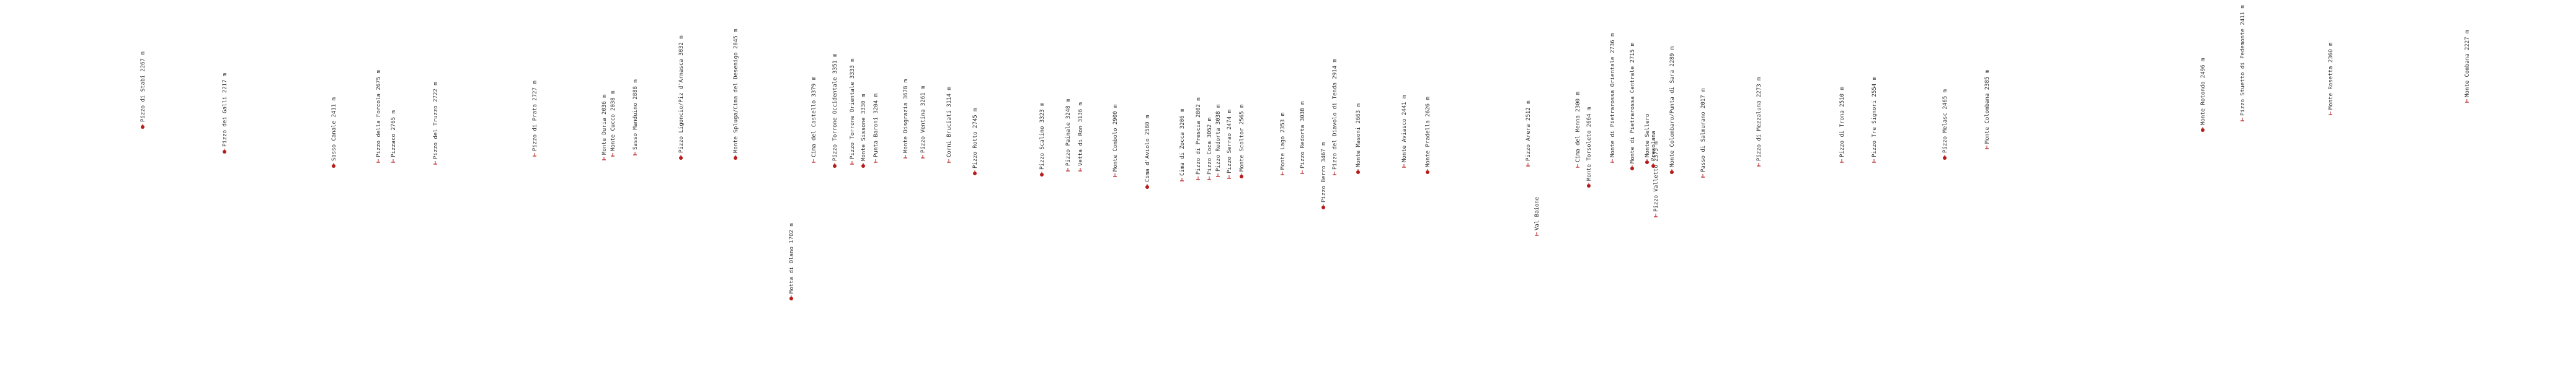 This screenshot has height=384, width=2576. Describe the element at coordinates (681, 94) in the screenshot. I see `peak-label: Pizzo Ligoncio/Piz d'Arnasca 3032 m` at that location.